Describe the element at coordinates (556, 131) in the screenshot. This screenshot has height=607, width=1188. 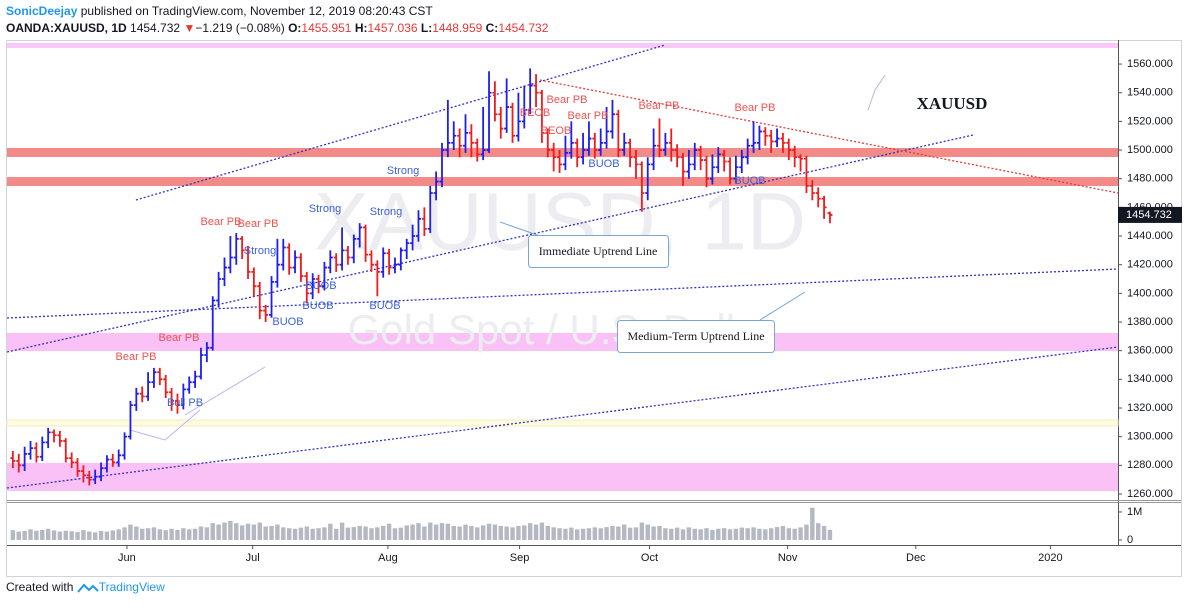
I see `annotation: BEOB` at that location.